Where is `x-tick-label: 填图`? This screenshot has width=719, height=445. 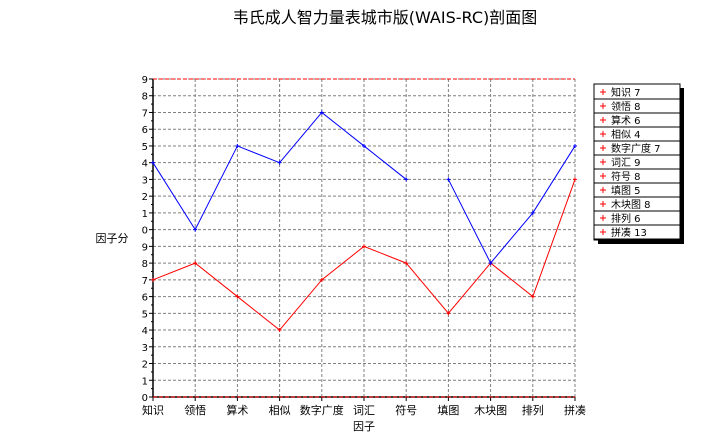
x-tick-label: 填图 is located at coordinates (448, 410).